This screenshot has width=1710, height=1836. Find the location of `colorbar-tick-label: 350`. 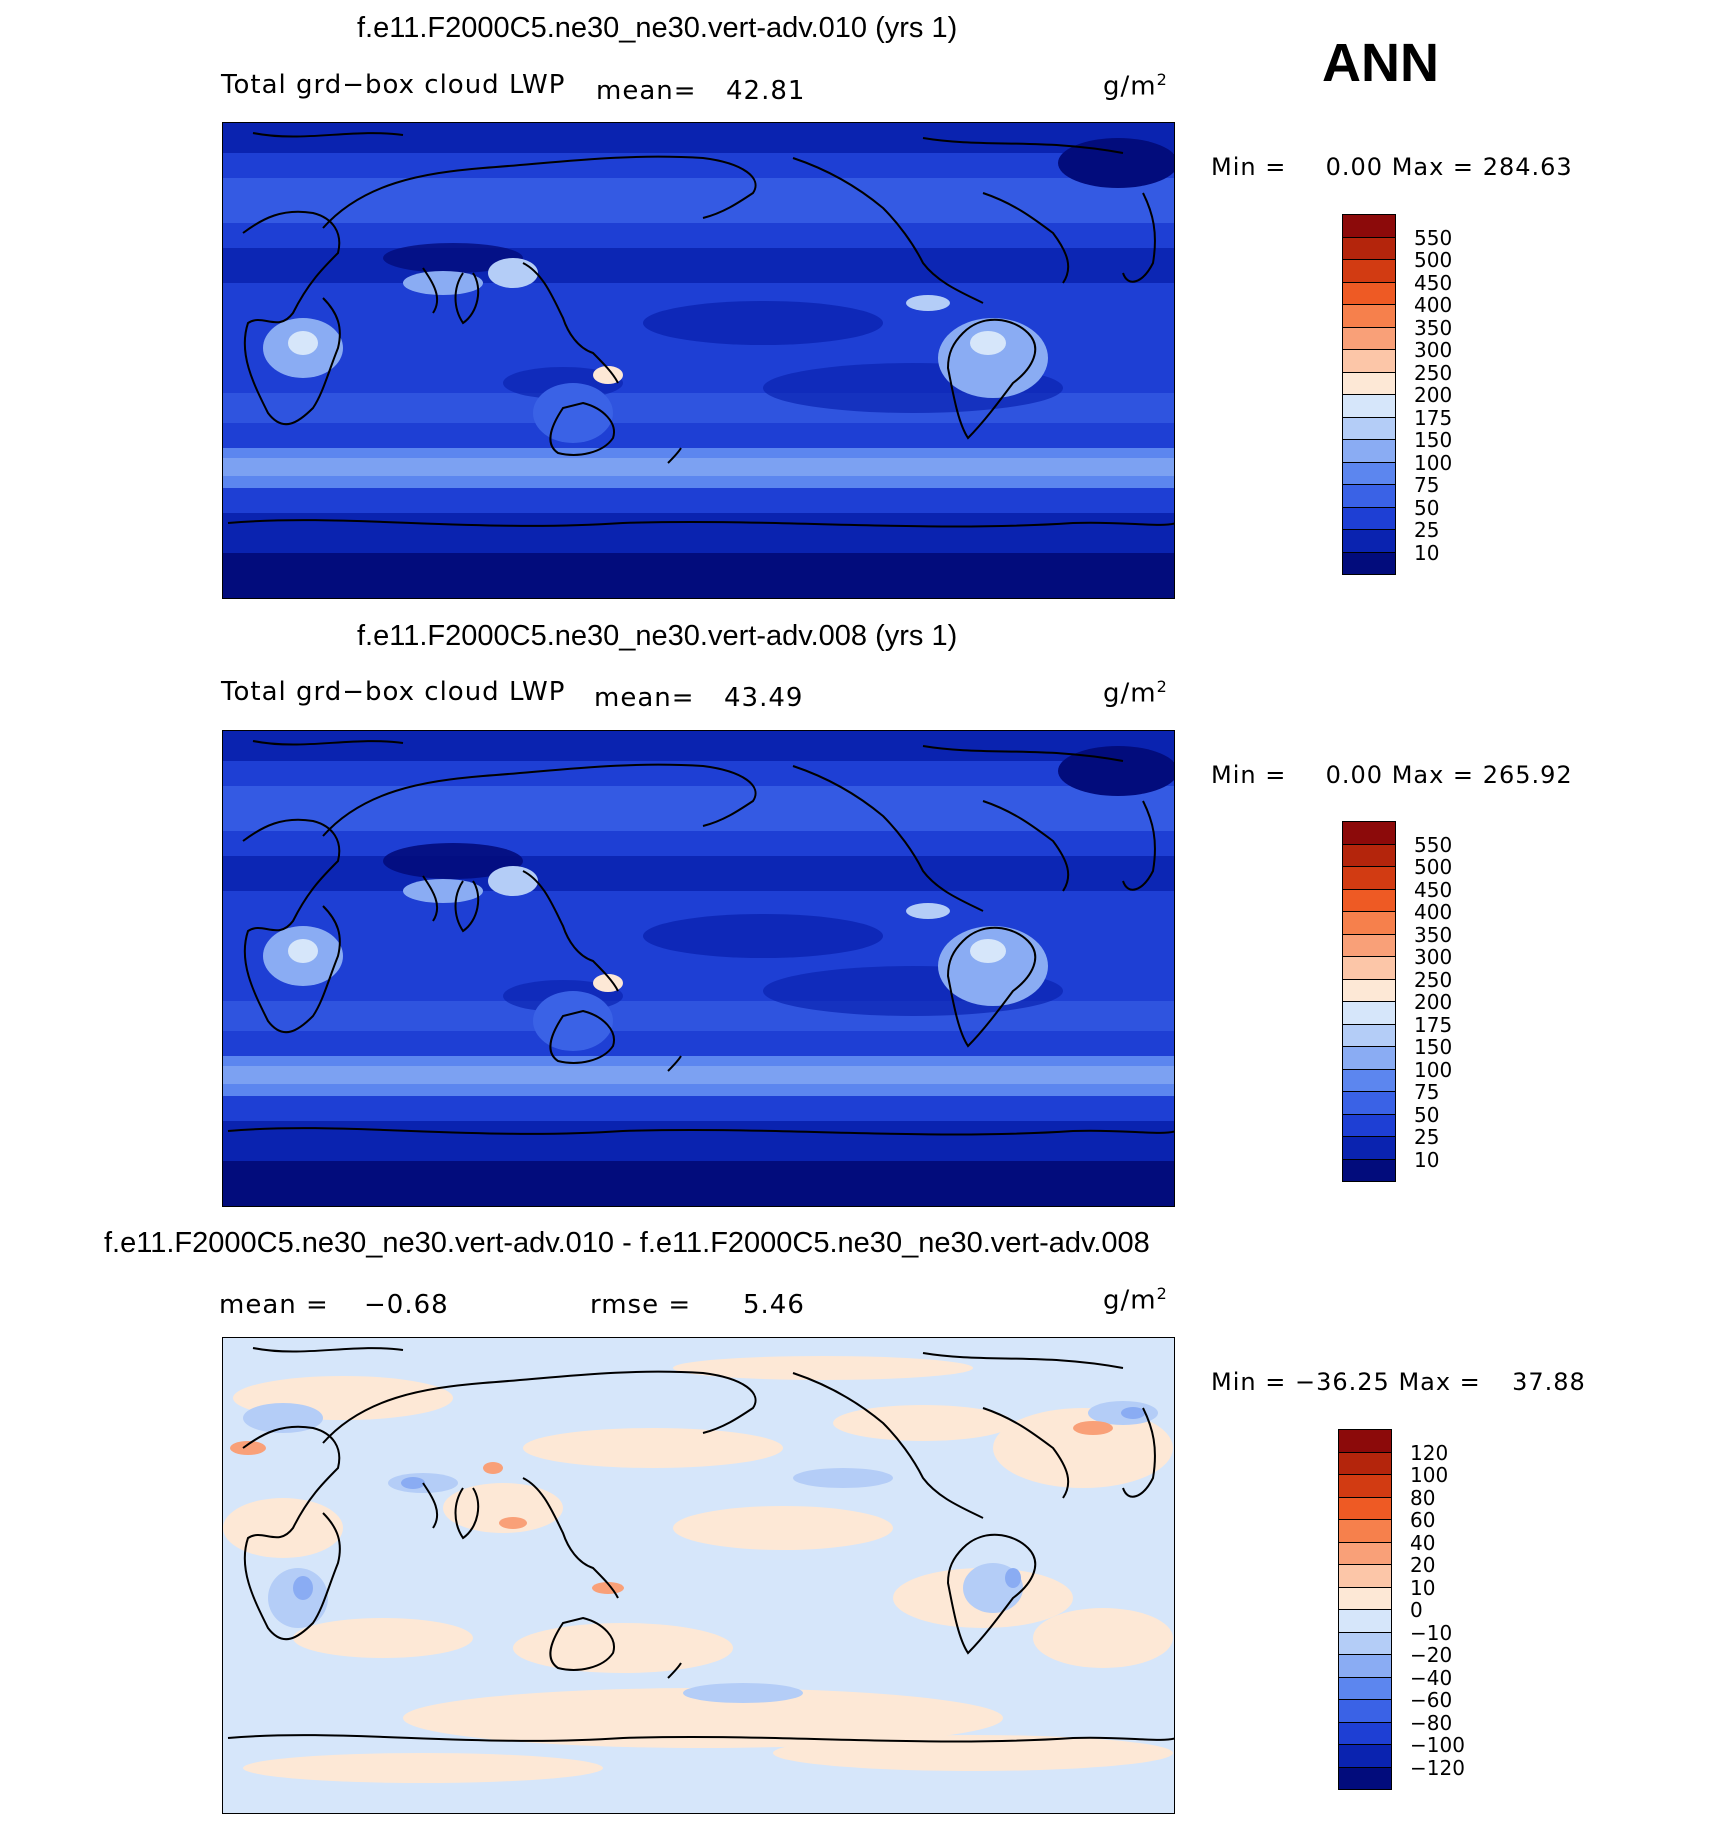

colorbar-tick-label: 350 is located at coordinates (1433, 934).